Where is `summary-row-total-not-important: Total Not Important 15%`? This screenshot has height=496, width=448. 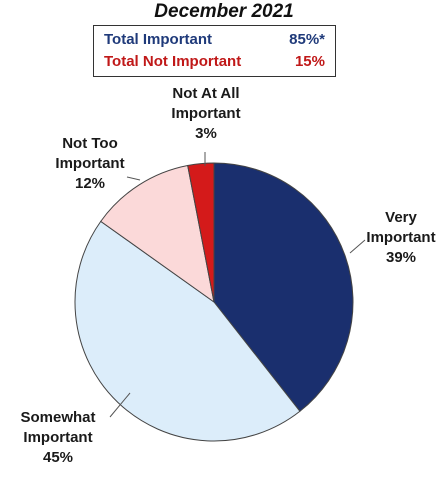
summary-row-total-not-important: Total Not Important 15% is located at coordinates (214, 62).